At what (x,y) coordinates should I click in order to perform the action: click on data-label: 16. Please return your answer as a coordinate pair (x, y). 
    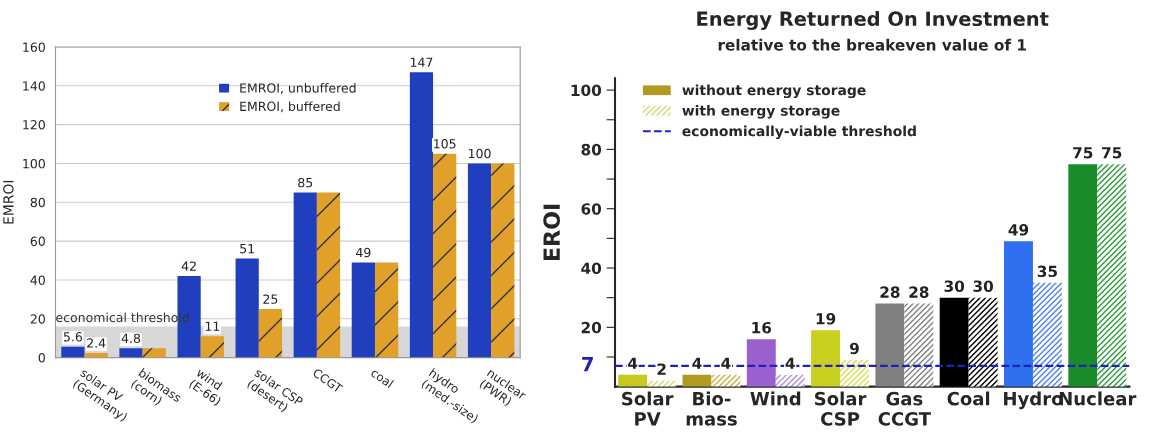
    Looking at the image, I should click on (762, 327).